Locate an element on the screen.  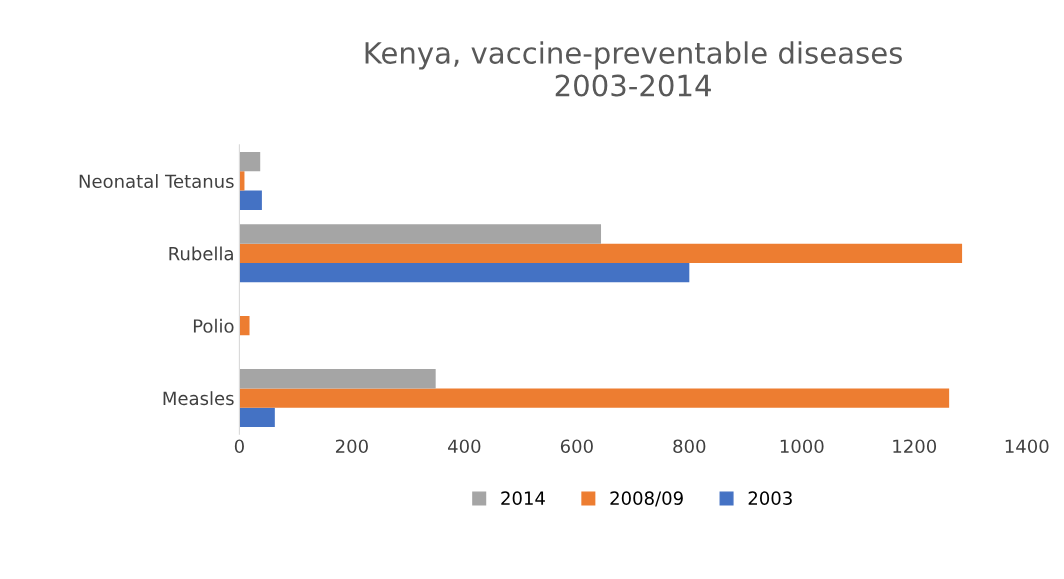
y-tick-label: Polio is located at coordinates (213, 325).